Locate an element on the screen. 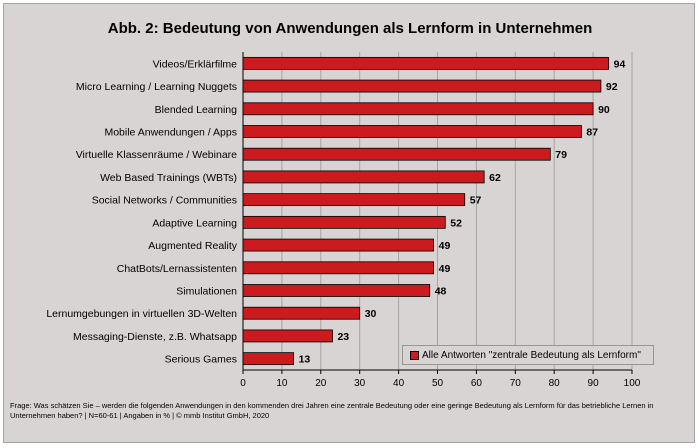  data-label: 94 is located at coordinates (620, 64).